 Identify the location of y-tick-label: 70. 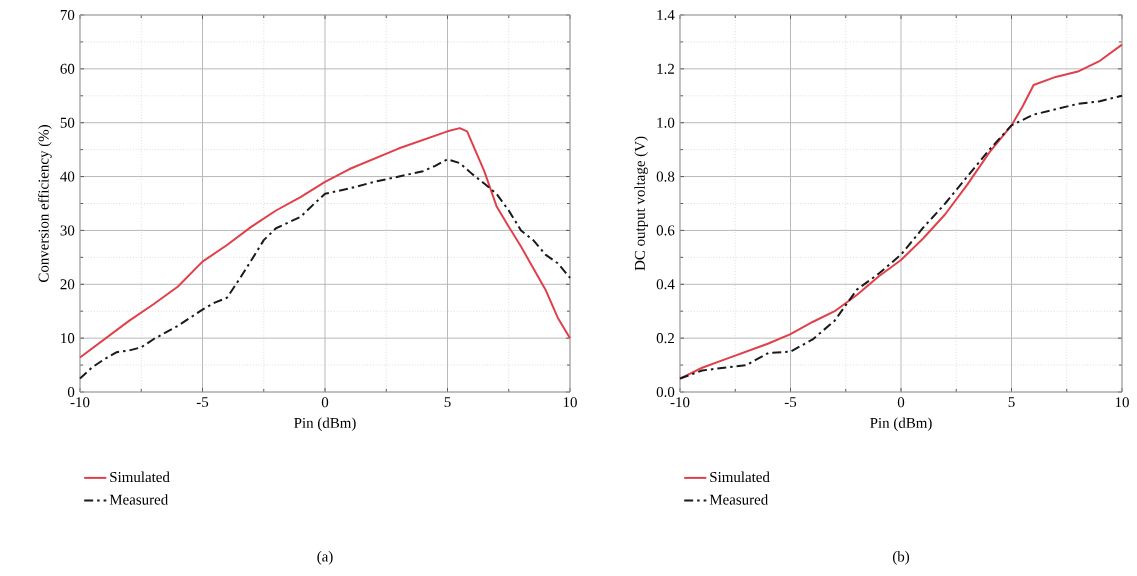
(67, 15).